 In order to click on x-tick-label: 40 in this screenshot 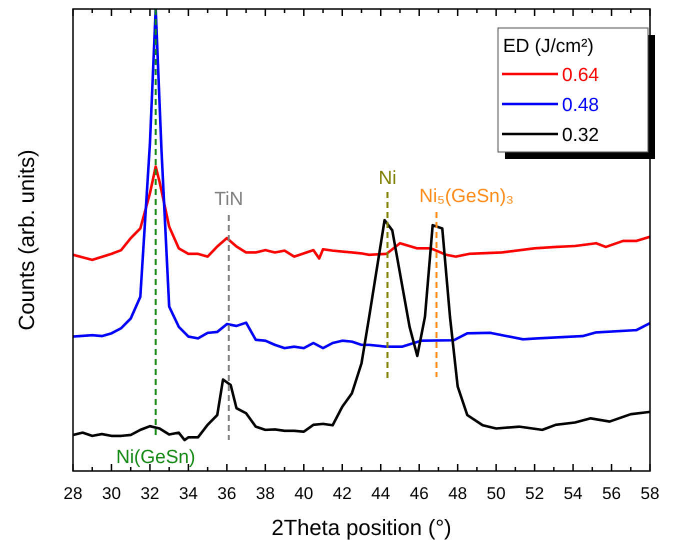, I will do `click(304, 493)`.